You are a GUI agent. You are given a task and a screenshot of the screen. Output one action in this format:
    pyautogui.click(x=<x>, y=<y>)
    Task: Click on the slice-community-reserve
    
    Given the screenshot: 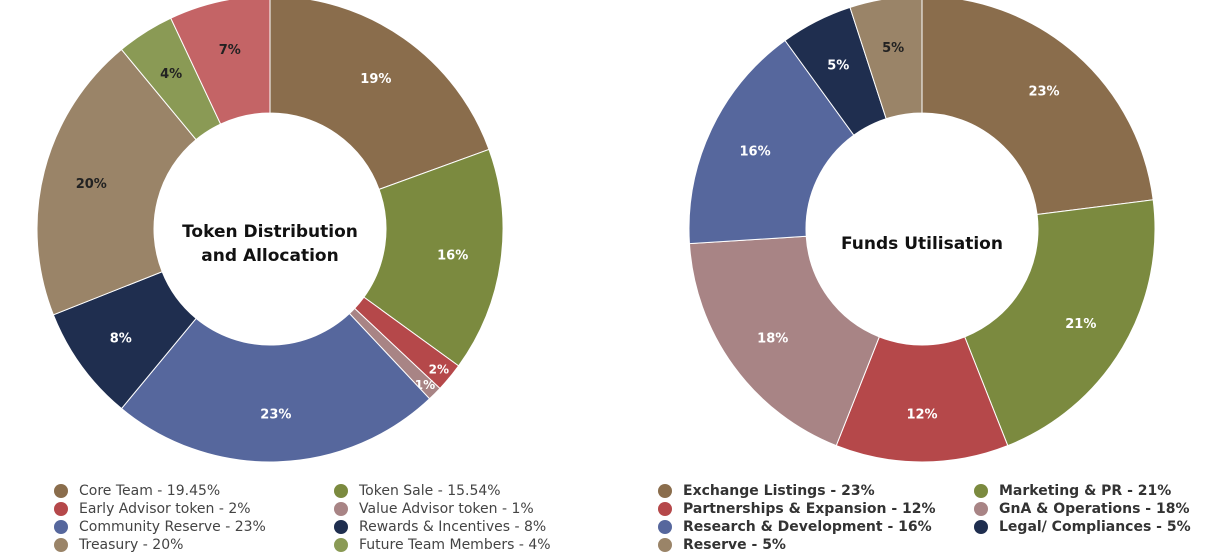 What is the action you would take?
    pyautogui.click(x=275, y=387)
    